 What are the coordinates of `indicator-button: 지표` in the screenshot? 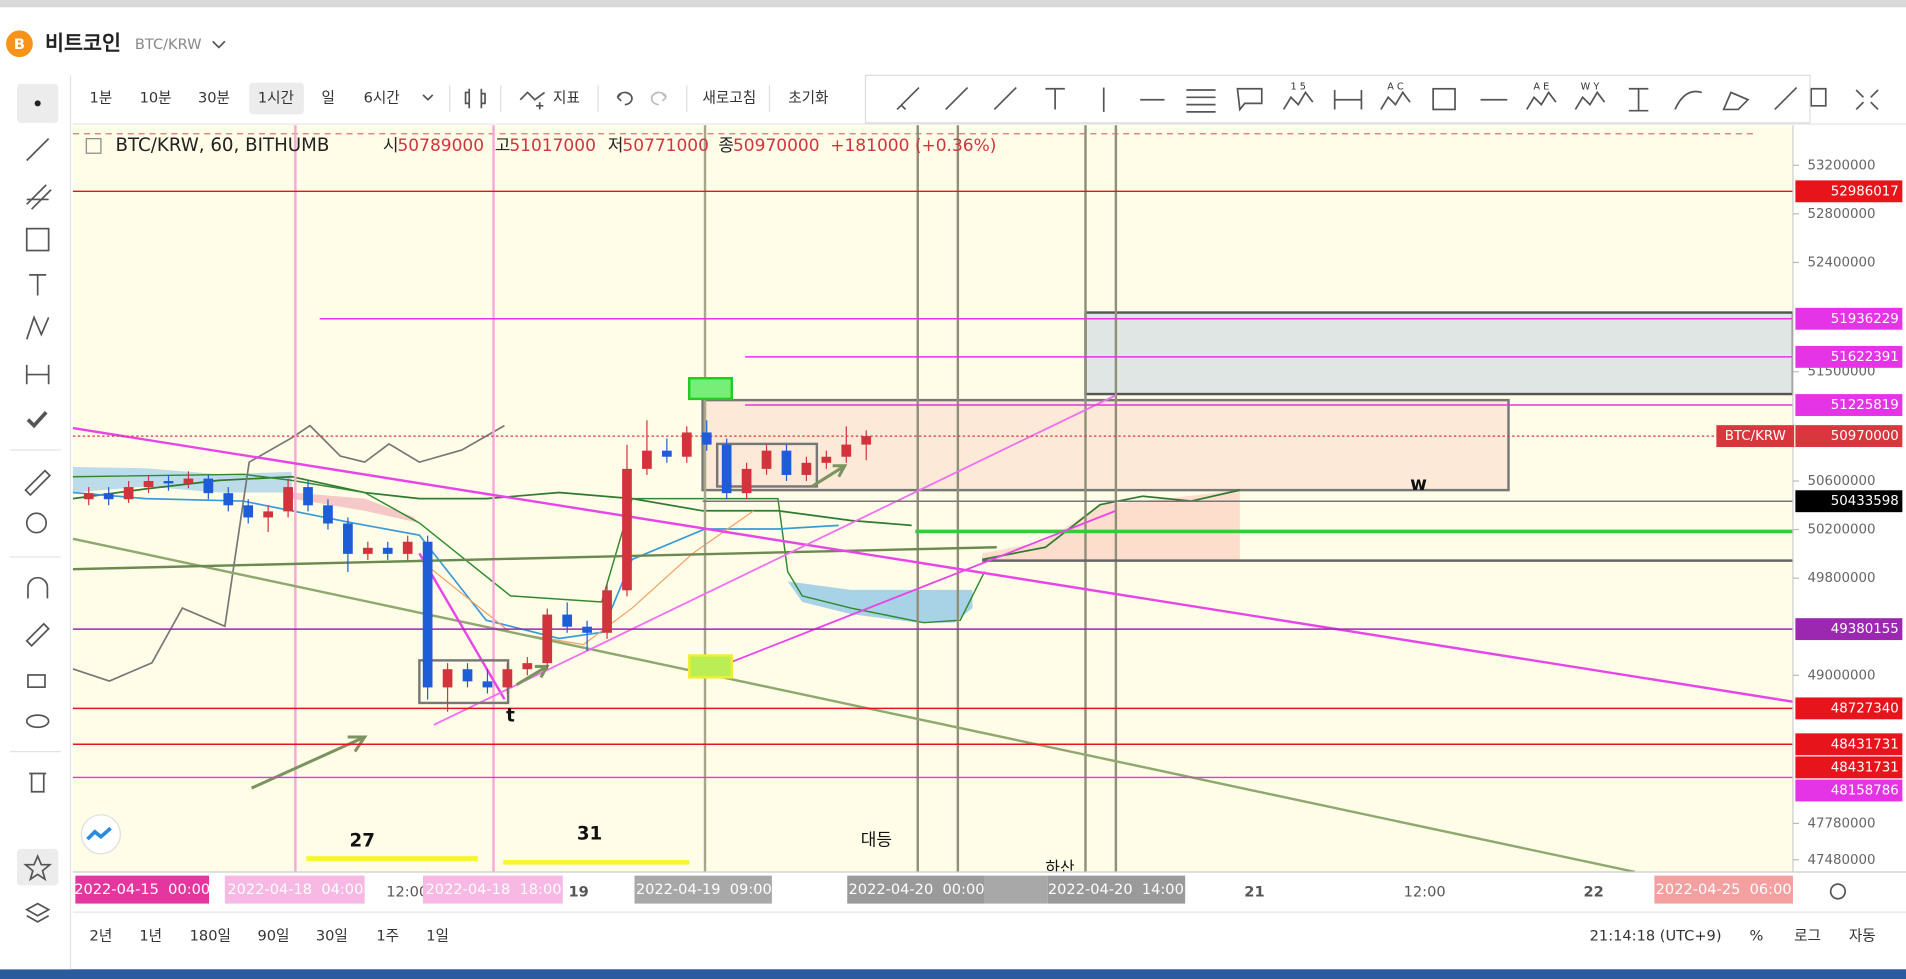 It's located at (566, 98).